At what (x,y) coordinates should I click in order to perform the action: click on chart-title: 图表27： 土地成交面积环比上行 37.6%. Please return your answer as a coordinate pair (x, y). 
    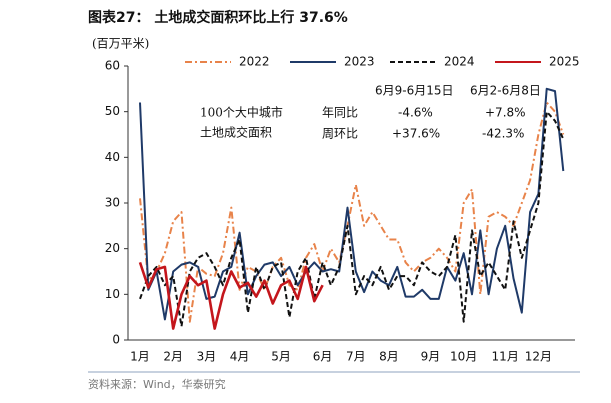
    Looking at the image, I should click on (218, 17).